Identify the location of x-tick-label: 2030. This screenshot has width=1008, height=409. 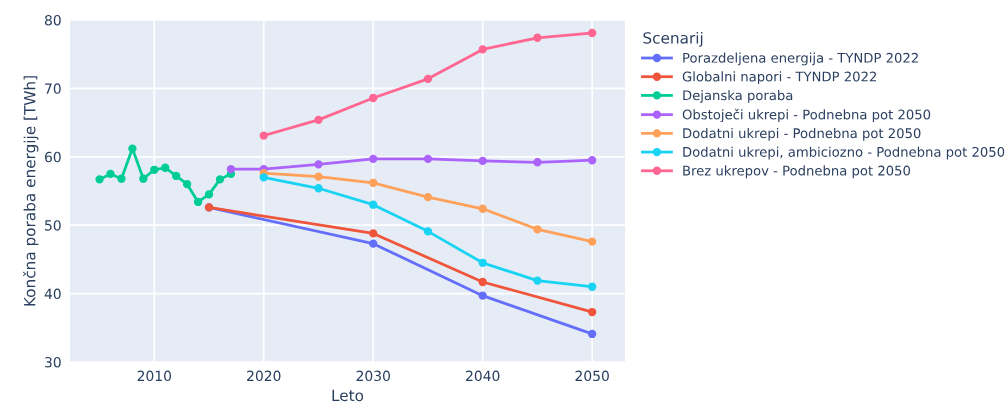
(373, 376).